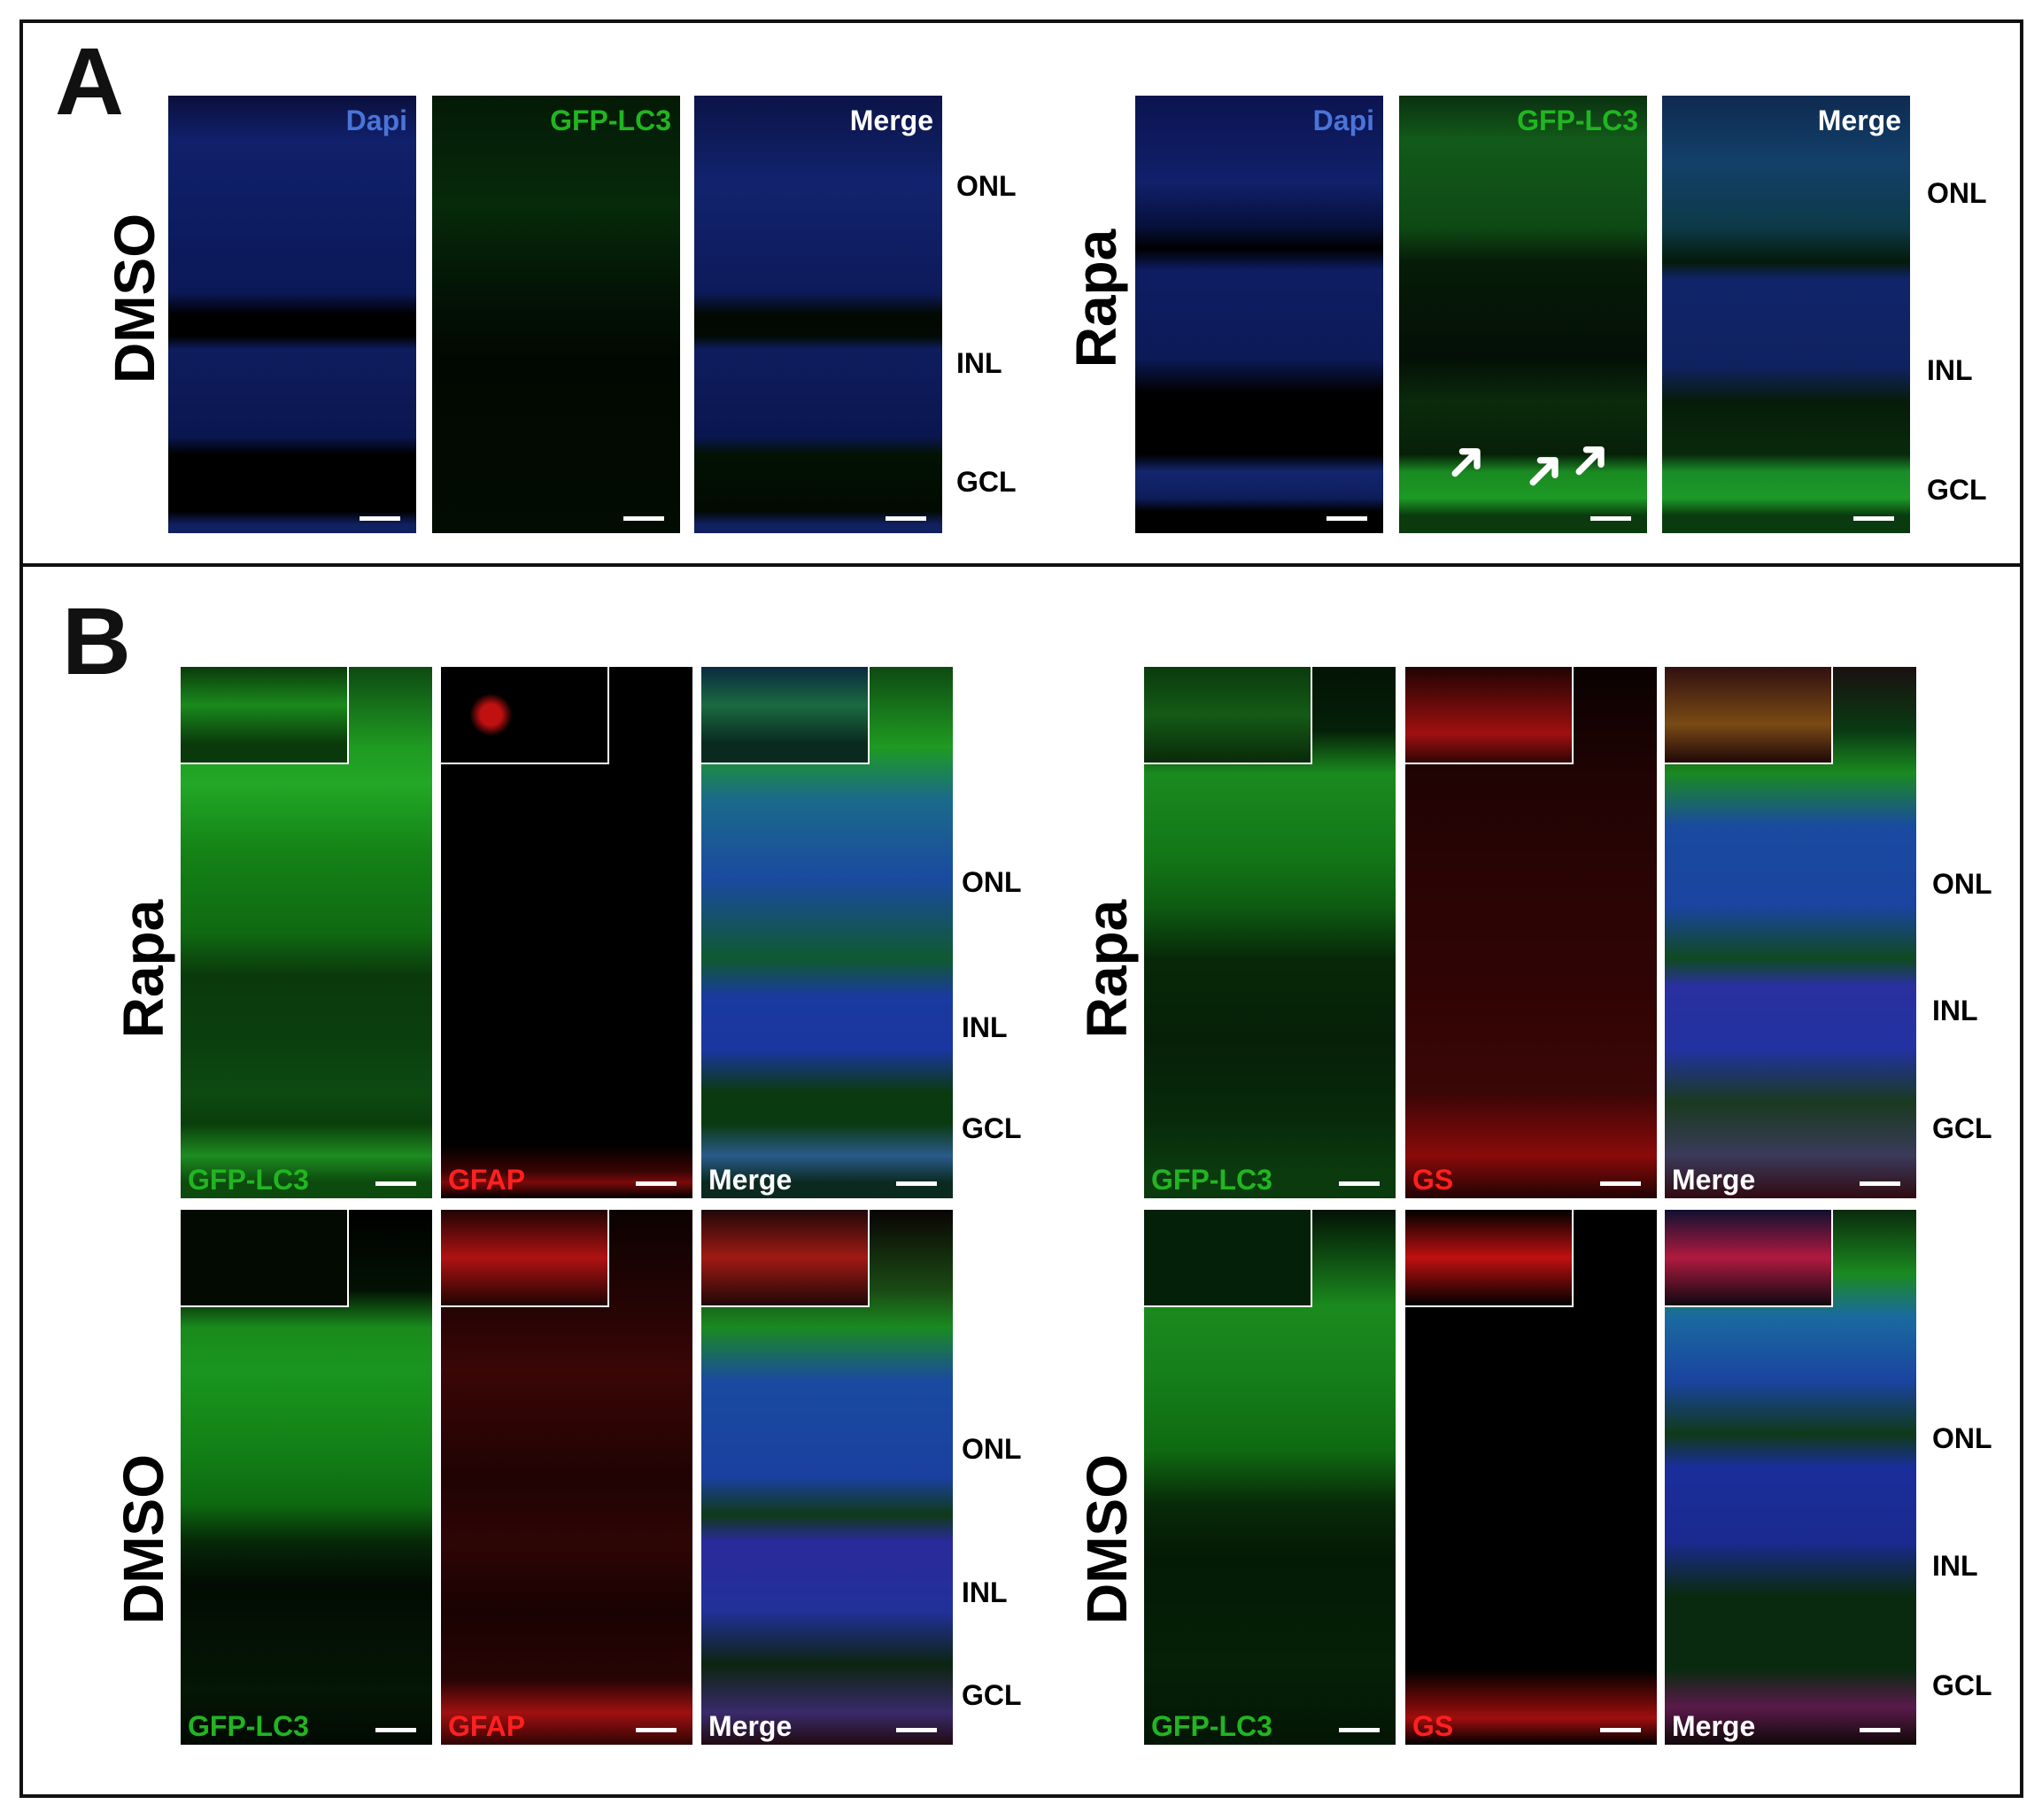 The height and width of the screenshot is (1820, 2042). I want to click on tile-b-dmso-gs: GS, so click(1531, 1478).